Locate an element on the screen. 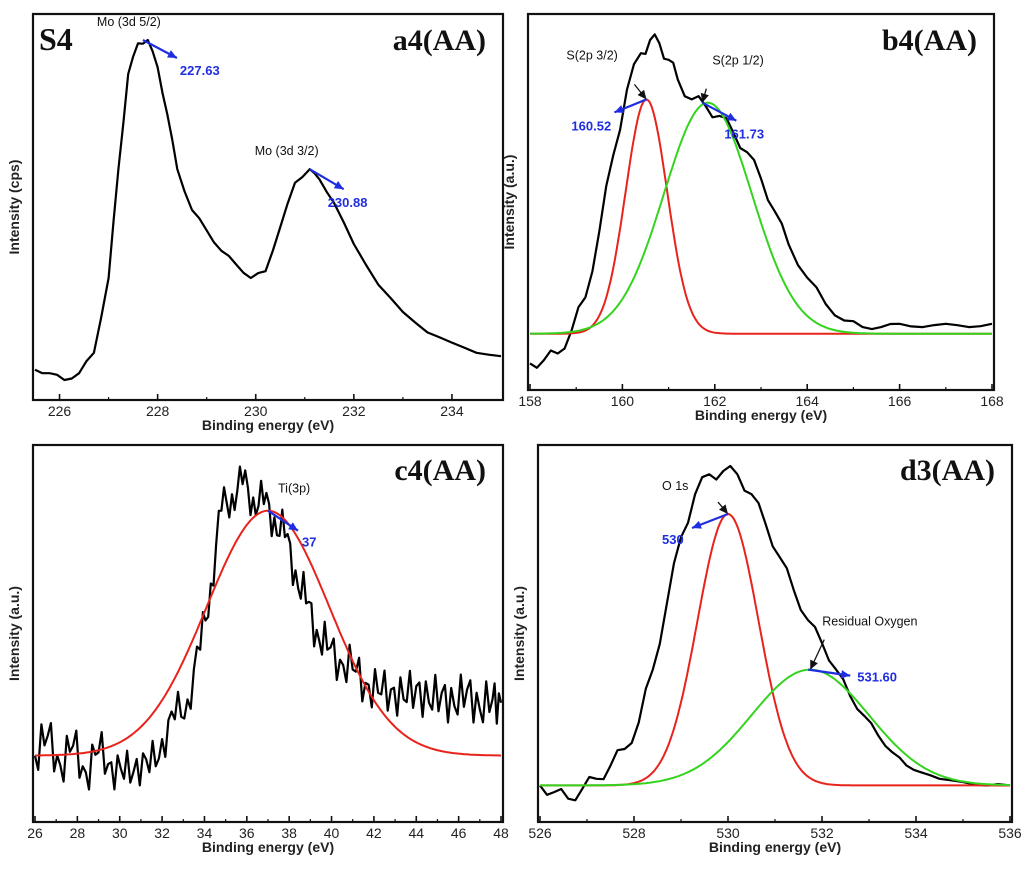 The image size is (1029, 871). peak-name-label: O 1s is located at coordinates (675, 486).